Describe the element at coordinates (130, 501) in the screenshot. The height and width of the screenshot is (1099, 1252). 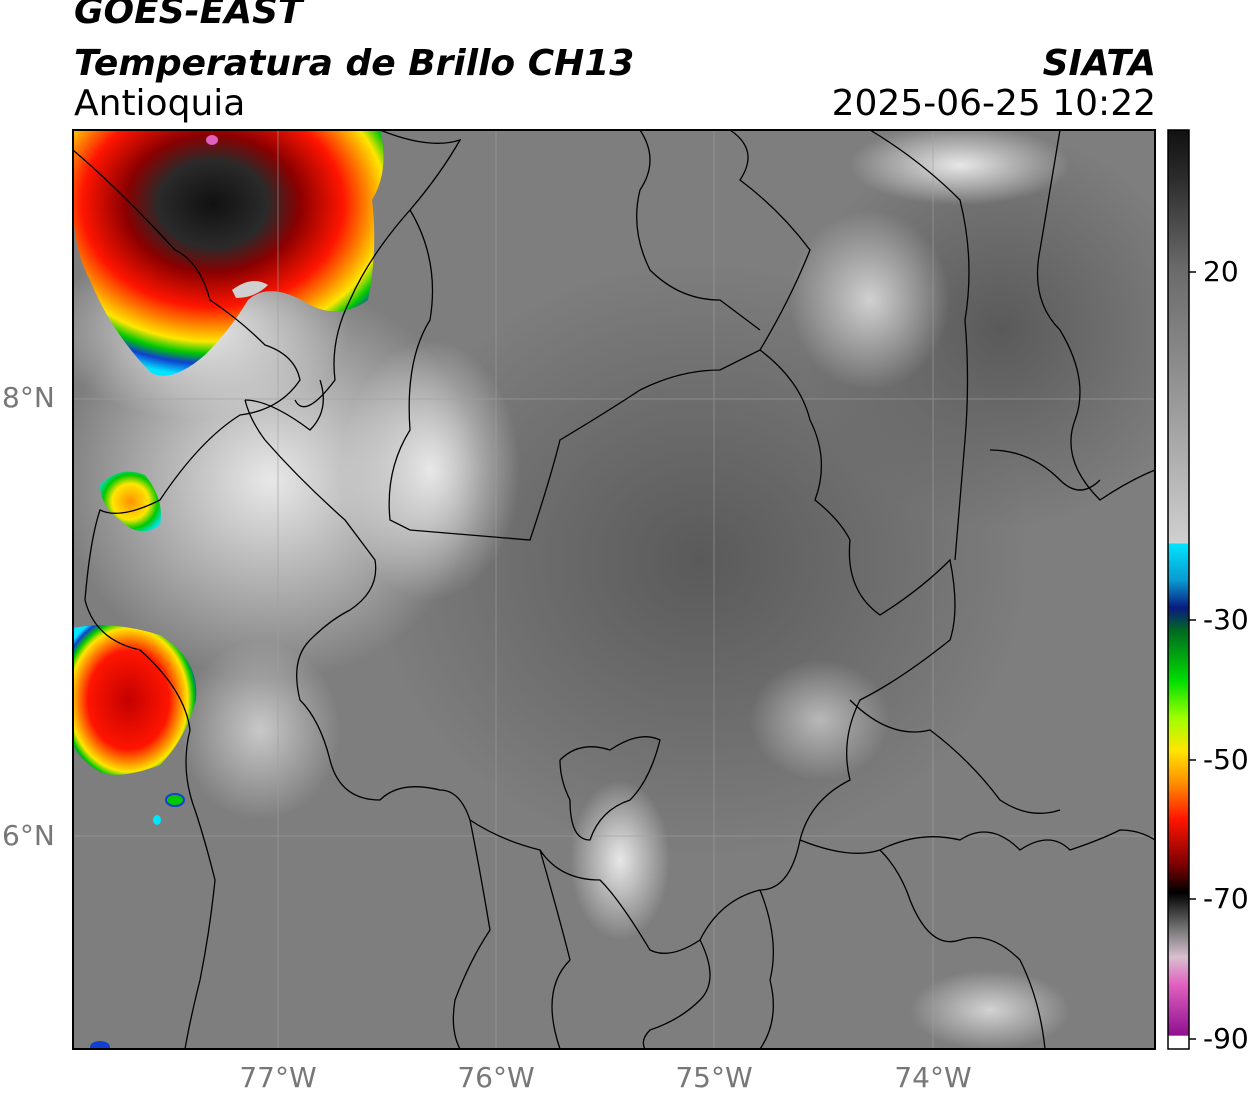
I see `storm-cell-small` at that location.